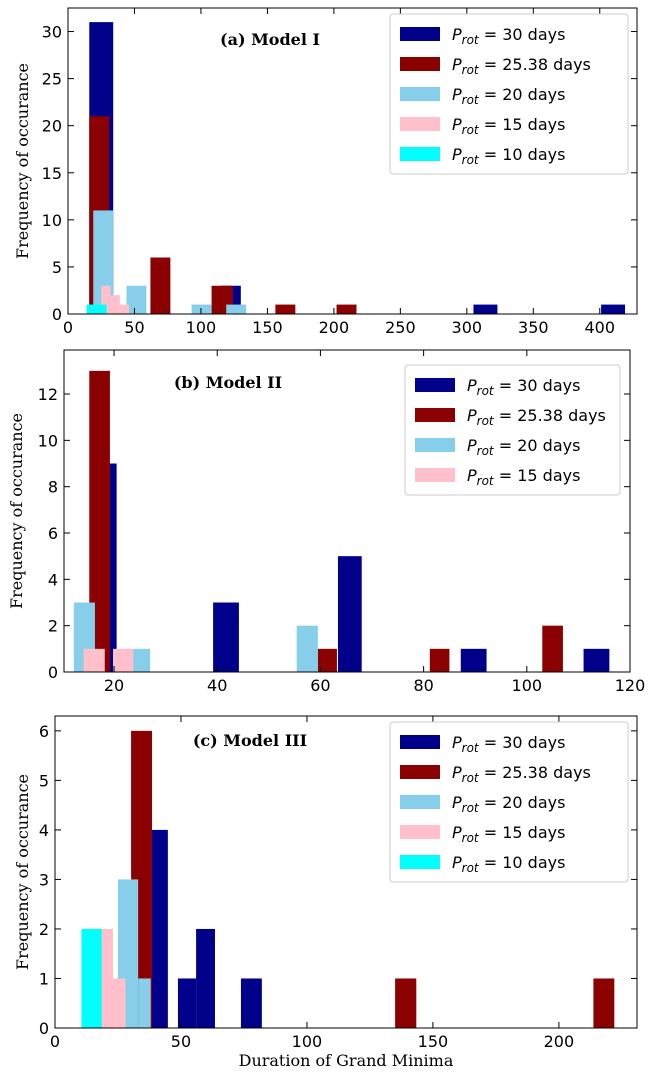 This screenshot has width=670, height=1074. I want to click on x-tick-label: 300, so click(467, 327).